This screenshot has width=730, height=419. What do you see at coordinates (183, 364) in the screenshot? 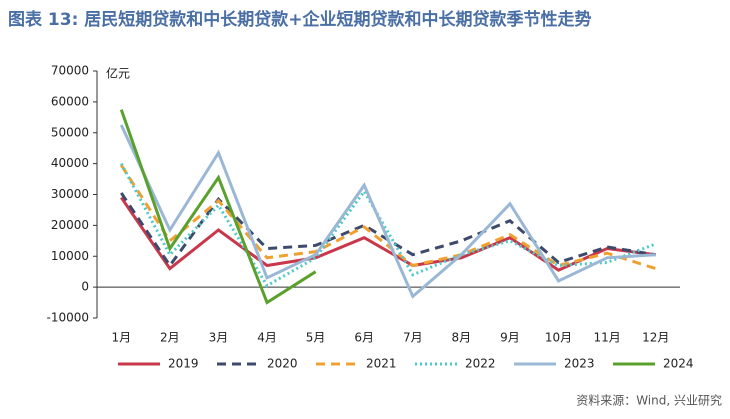
I see `legend-label: 2019` at bounding box center [183, 364].